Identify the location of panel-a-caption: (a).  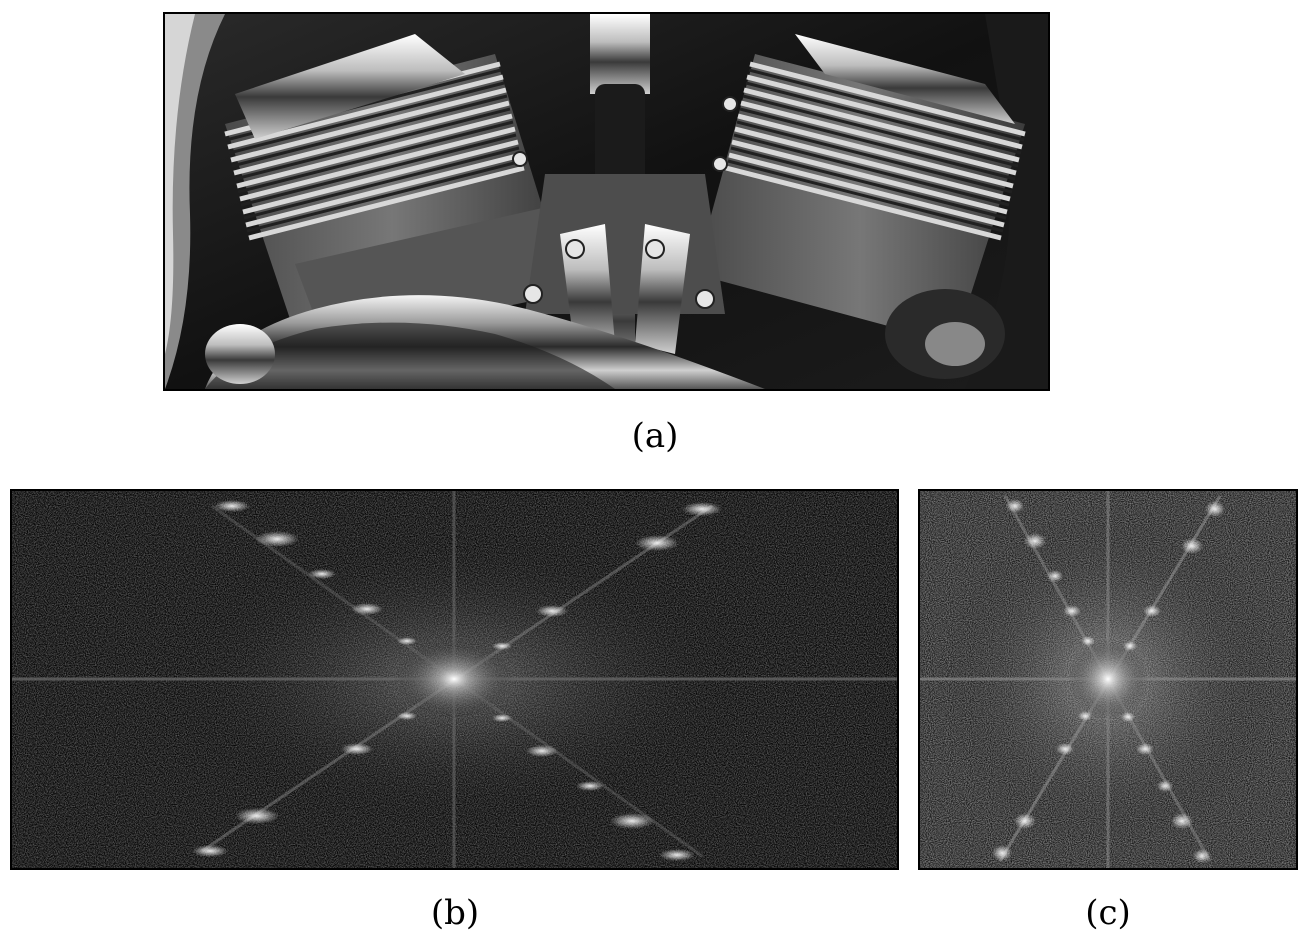
(655, 436).